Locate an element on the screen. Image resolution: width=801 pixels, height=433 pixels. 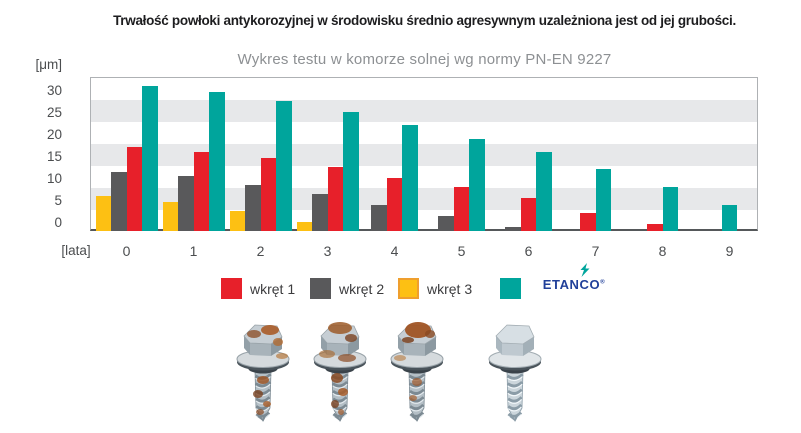
legend-item-wkr-t-1: wkręt 1 is located at coordinates (258, 288).